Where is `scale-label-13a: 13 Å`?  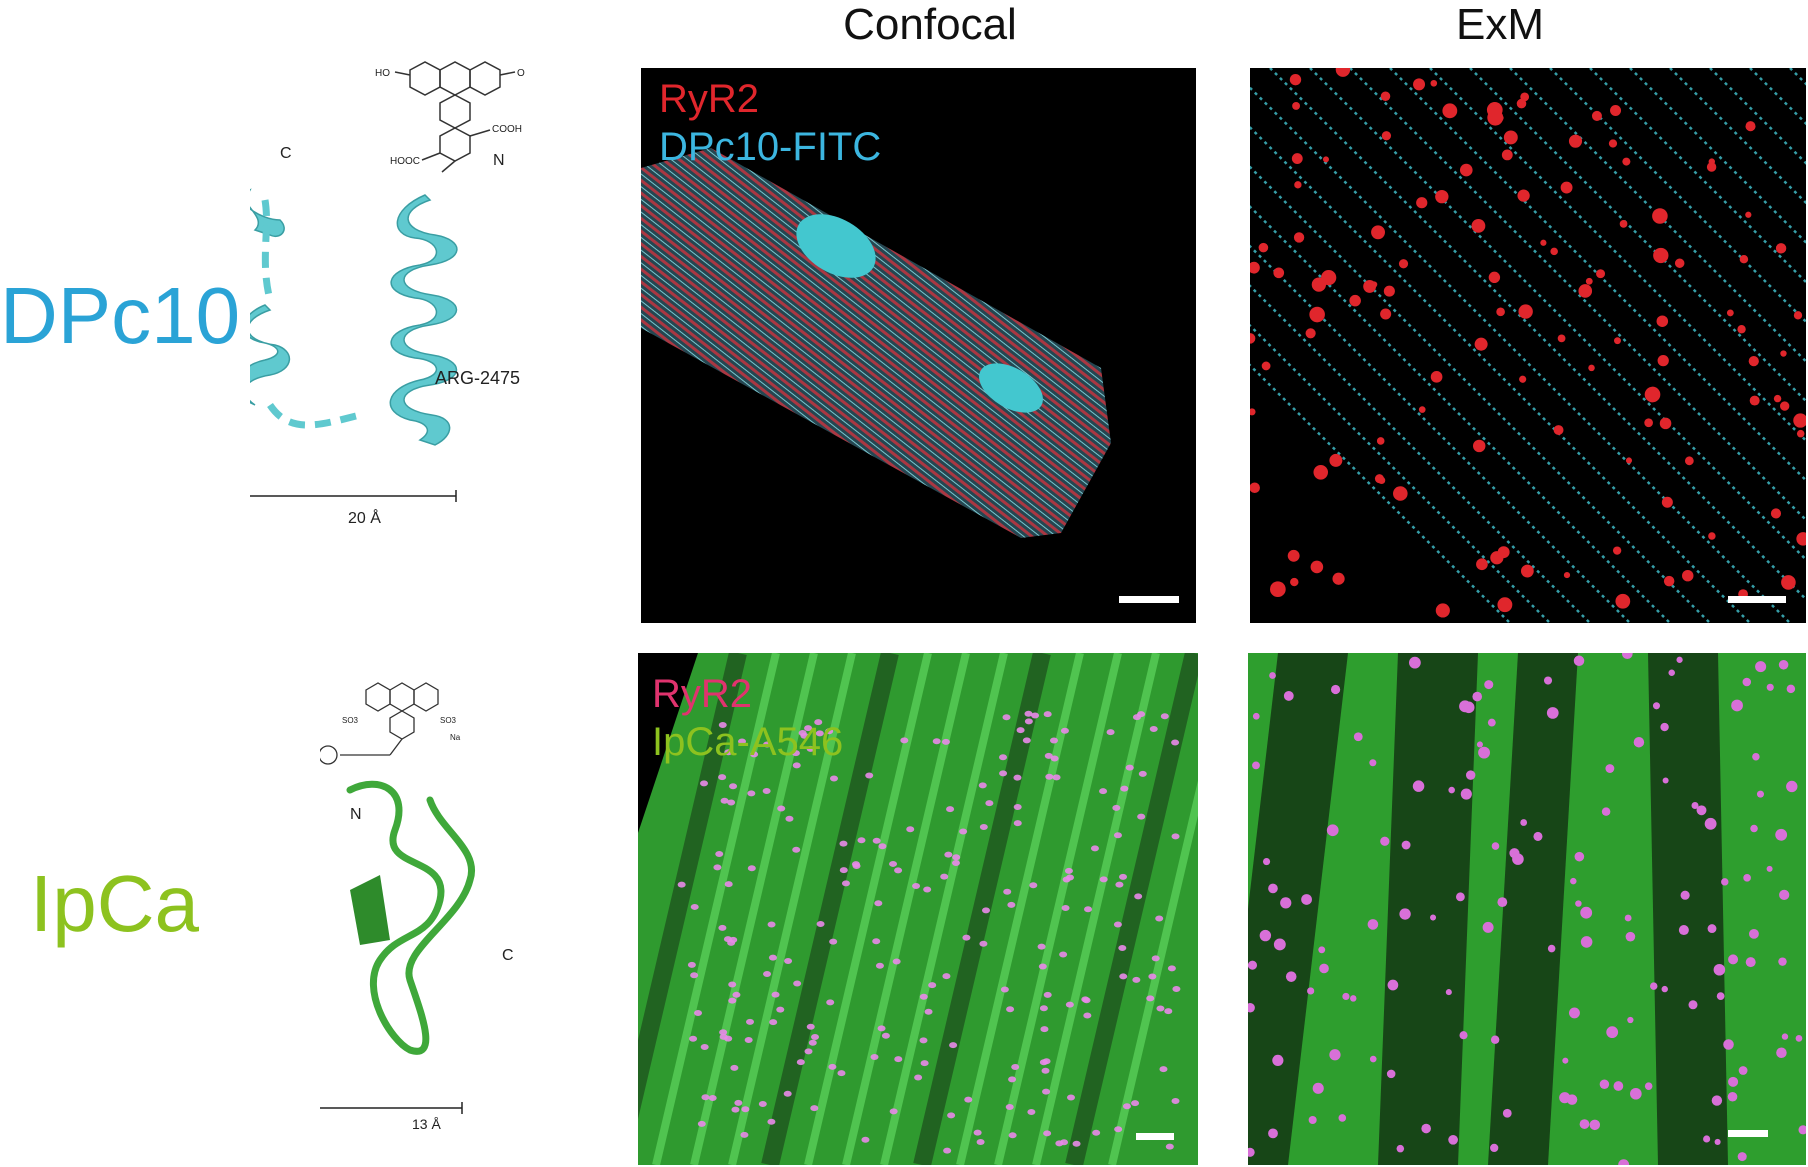 scale-label-13a: 13 Å is located at coordinates (426, 1124).